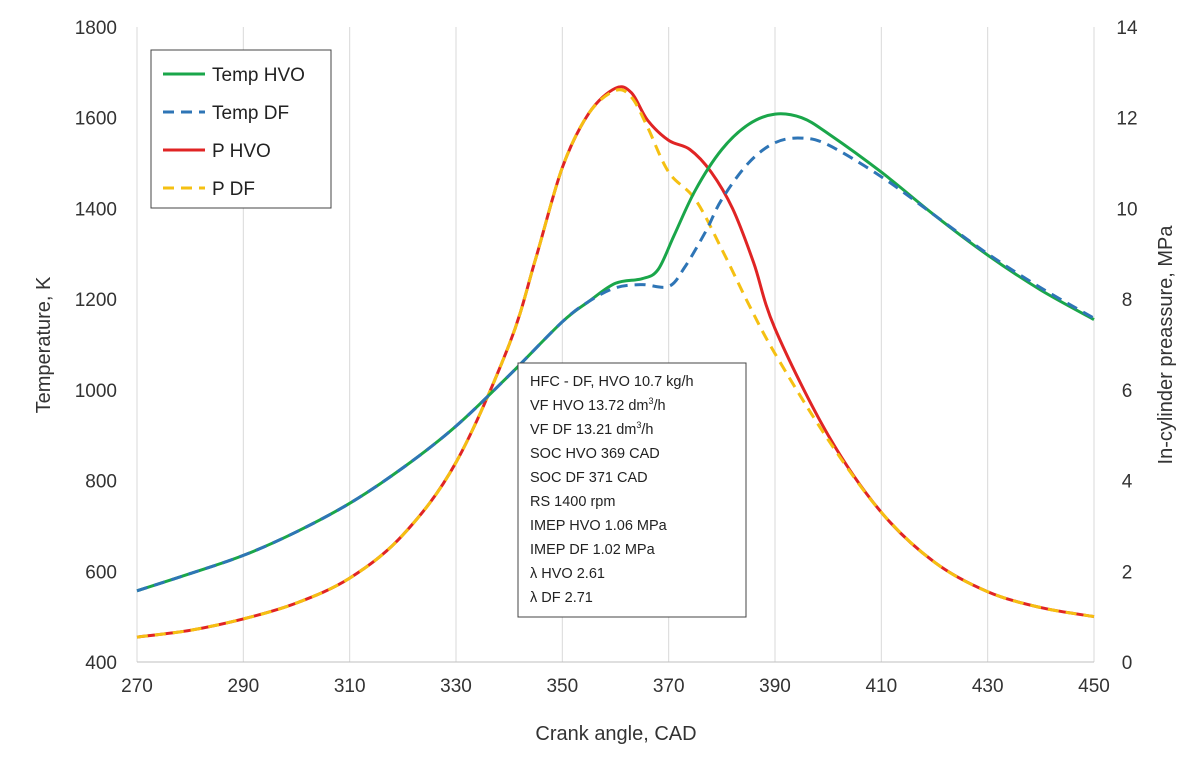 Image resolution: width=1200 pixels, height=762 pixels. I want to click on annotation-frame, so click(632, 490).